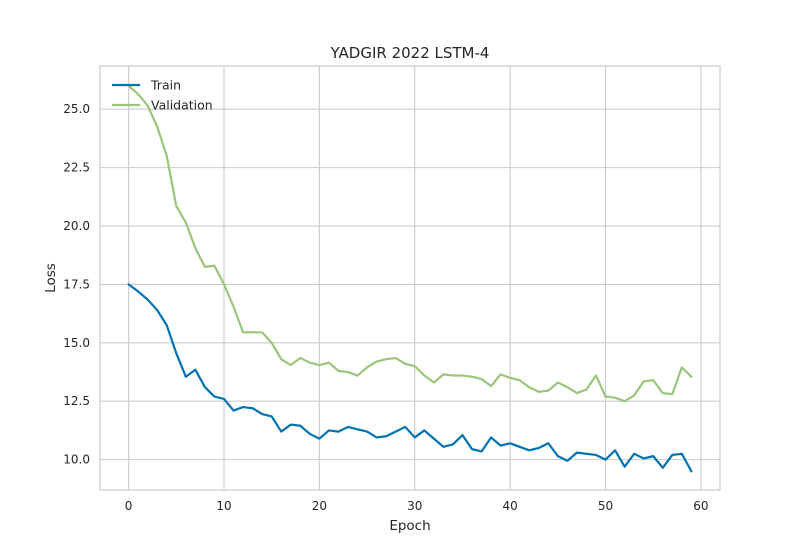 The image size is (800, 550). I want to click on x-axis-label: Epoch, so click(409, 526).